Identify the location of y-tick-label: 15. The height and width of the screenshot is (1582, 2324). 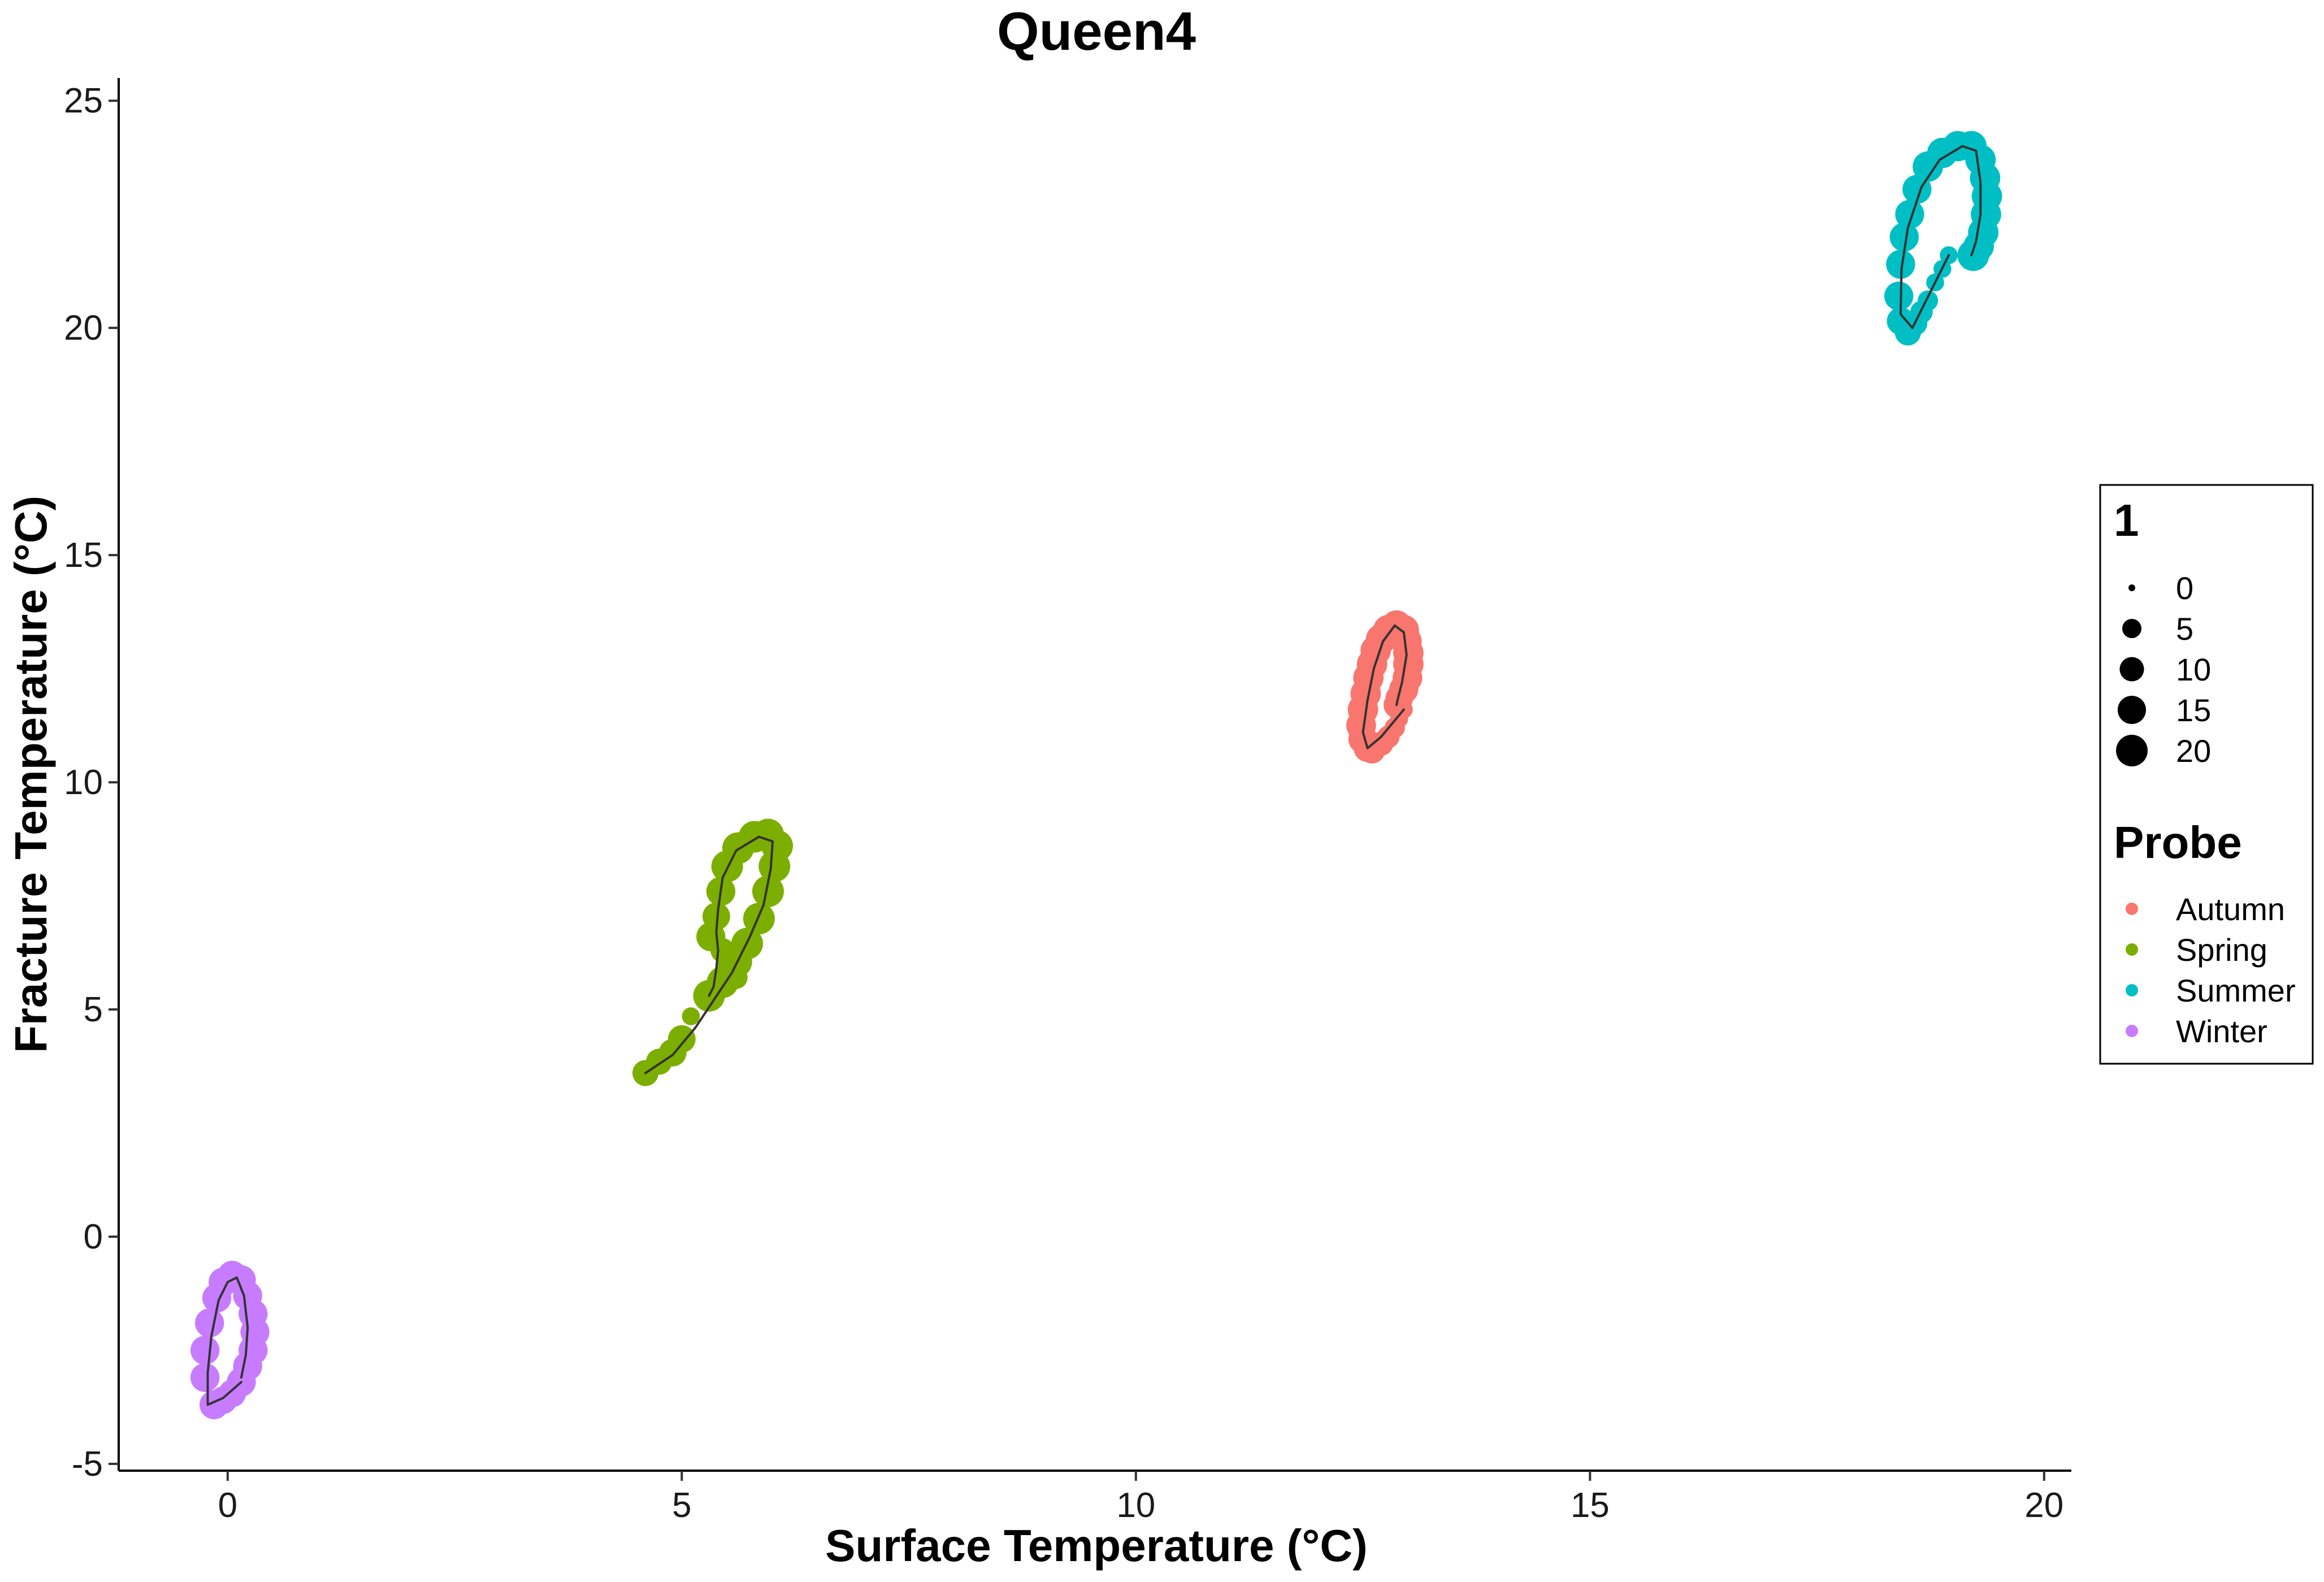
(83, 555).